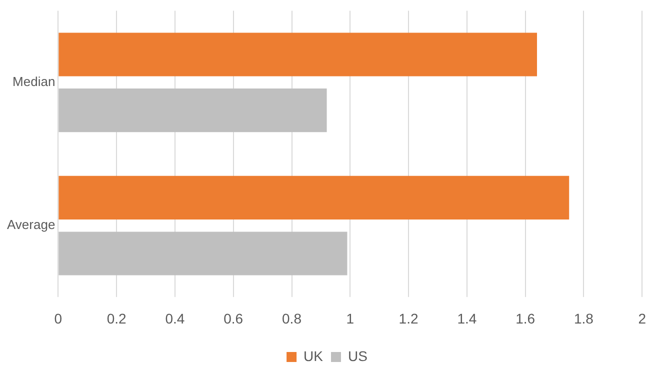 Image resolution: width=660 pixels, height=378 pixels. What do you see at coordinates (314, 356) in the screenshot?
I see `legend-label: UK` at bounding box center [314, 356].